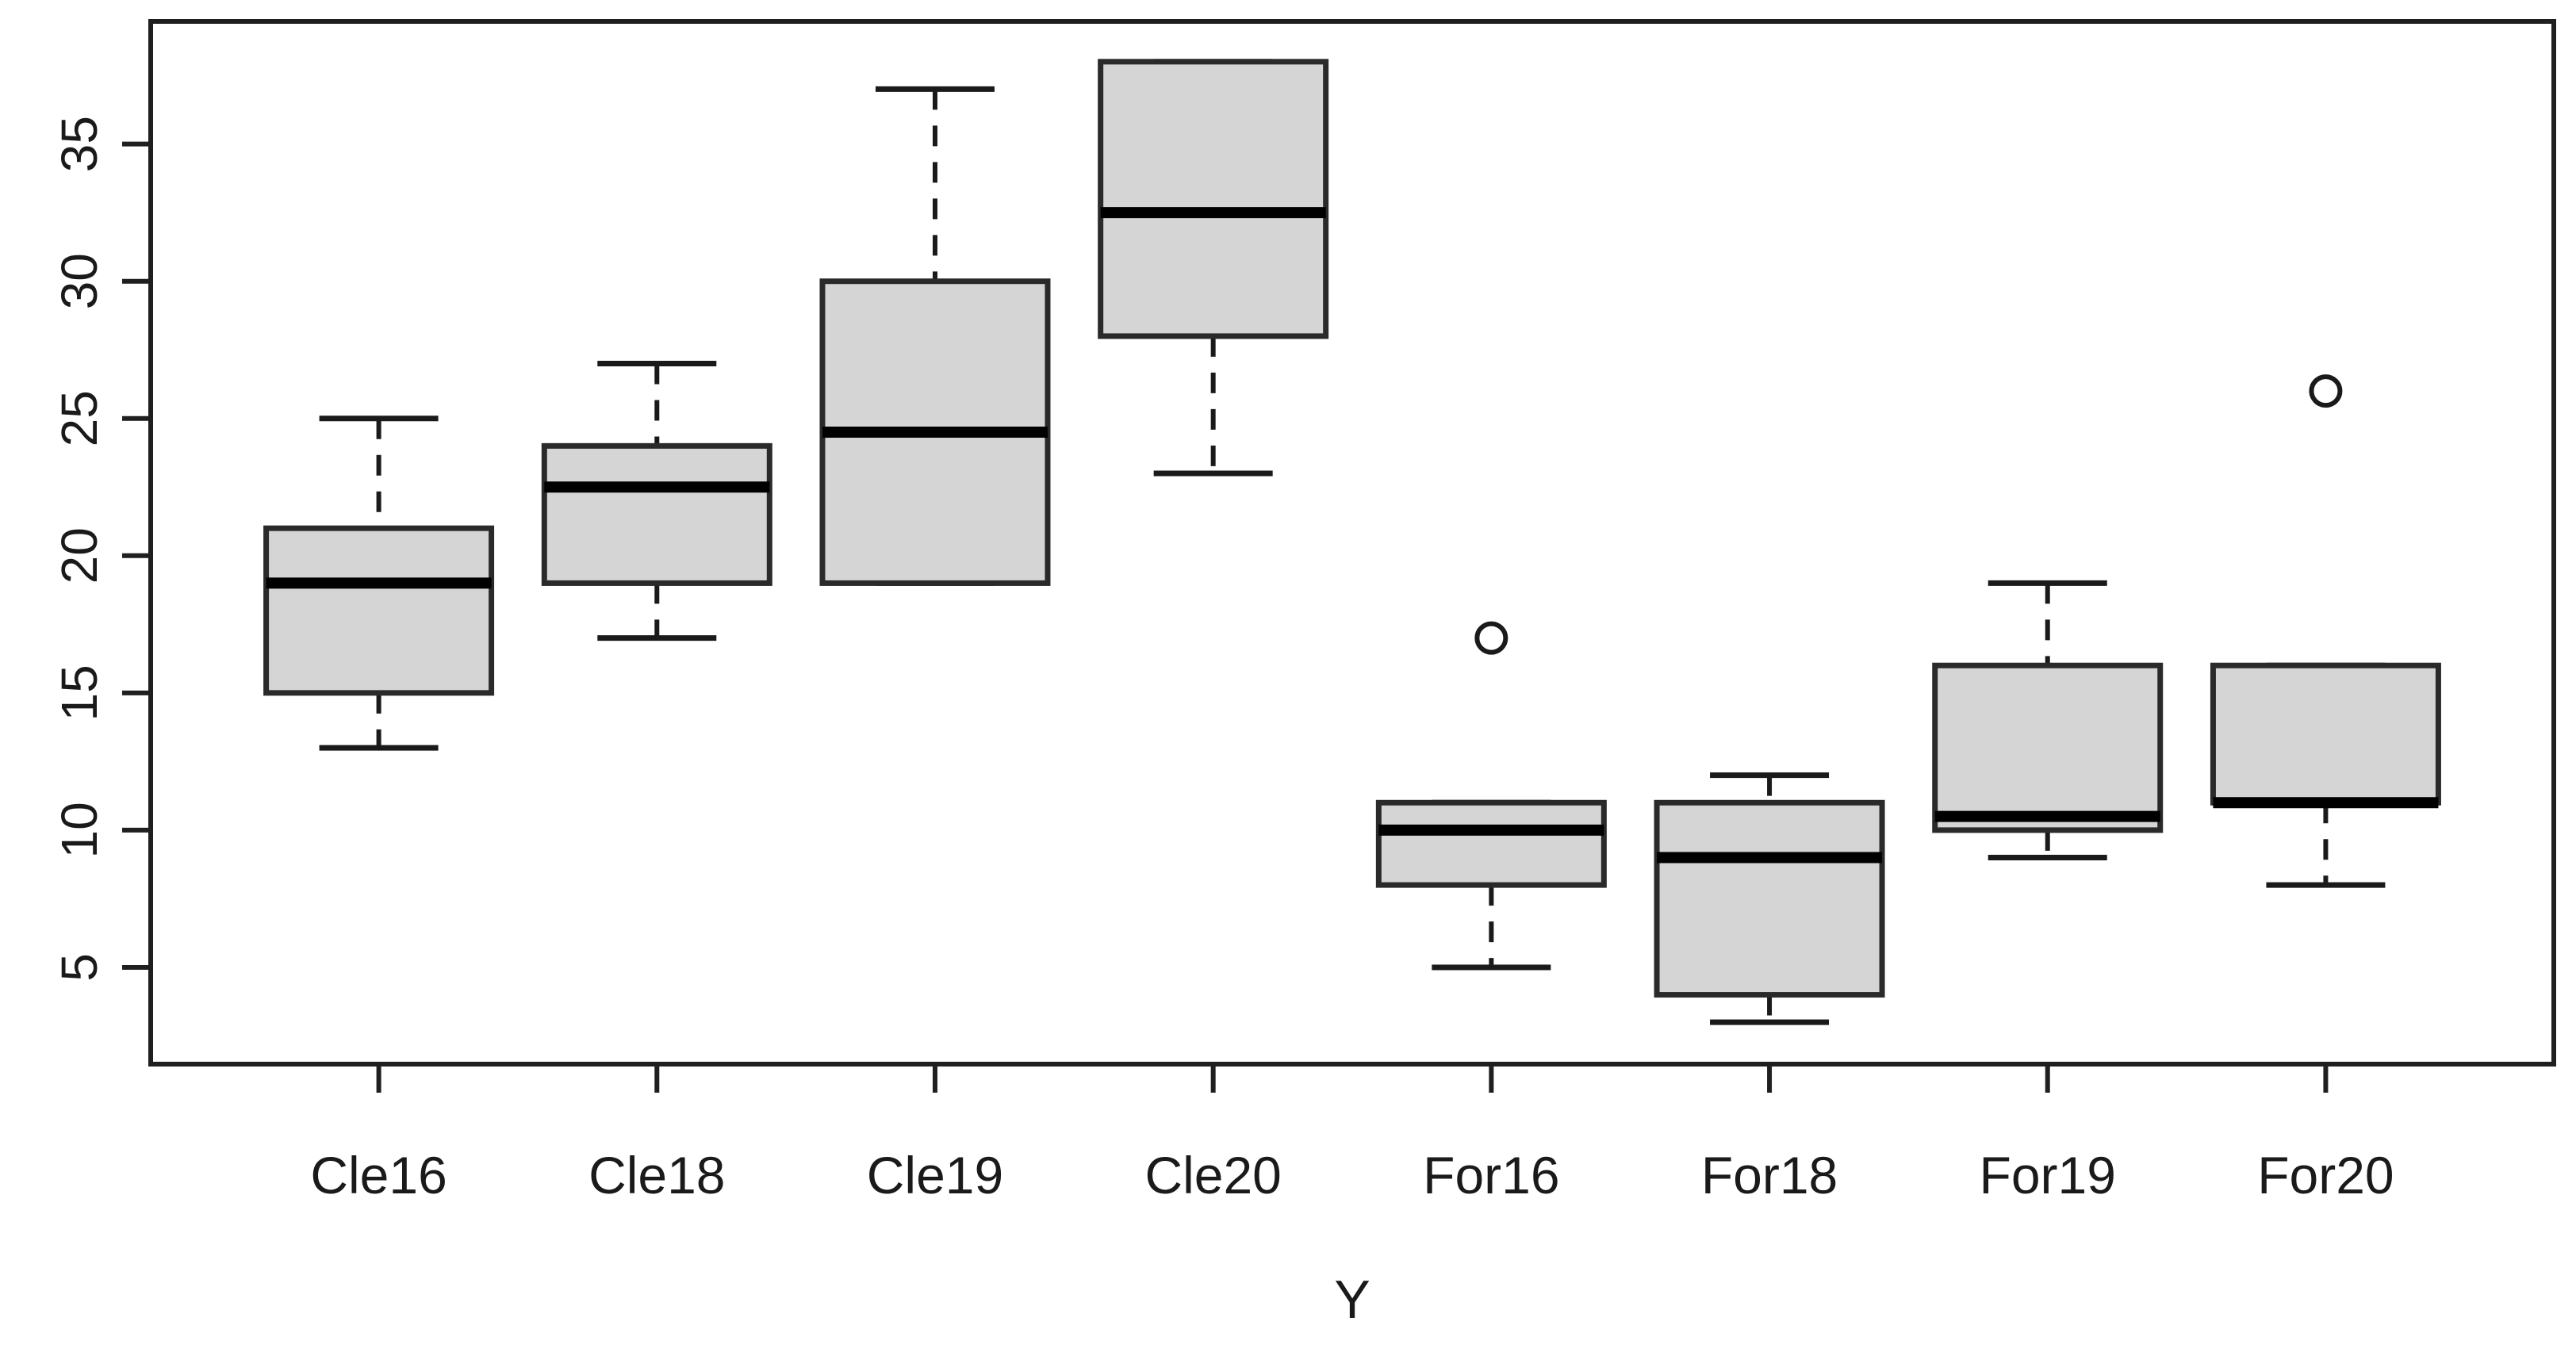  I want to click on x-axis-tick-label: Cle16, so click(378, 1175).